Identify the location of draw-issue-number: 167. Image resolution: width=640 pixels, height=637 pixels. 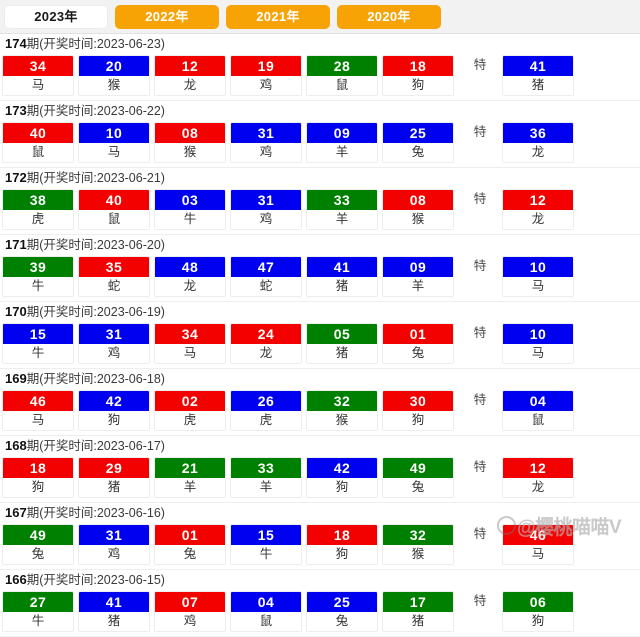
(16, 512).